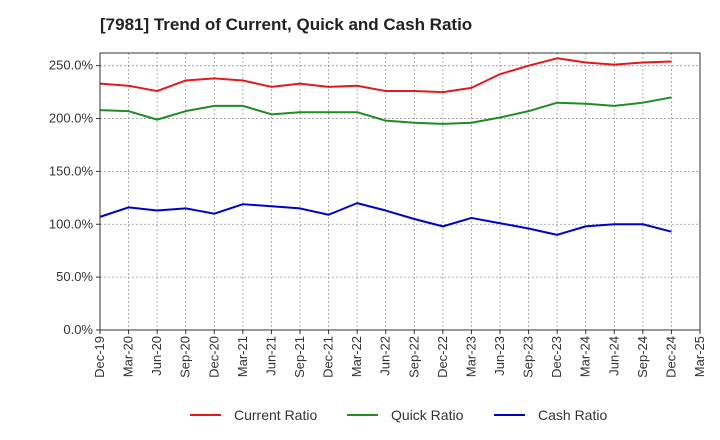 Image resolution: width=720 pixels, height=440 pixels. I want to click on x-tick-label: Dec-24, so click(670, 357).